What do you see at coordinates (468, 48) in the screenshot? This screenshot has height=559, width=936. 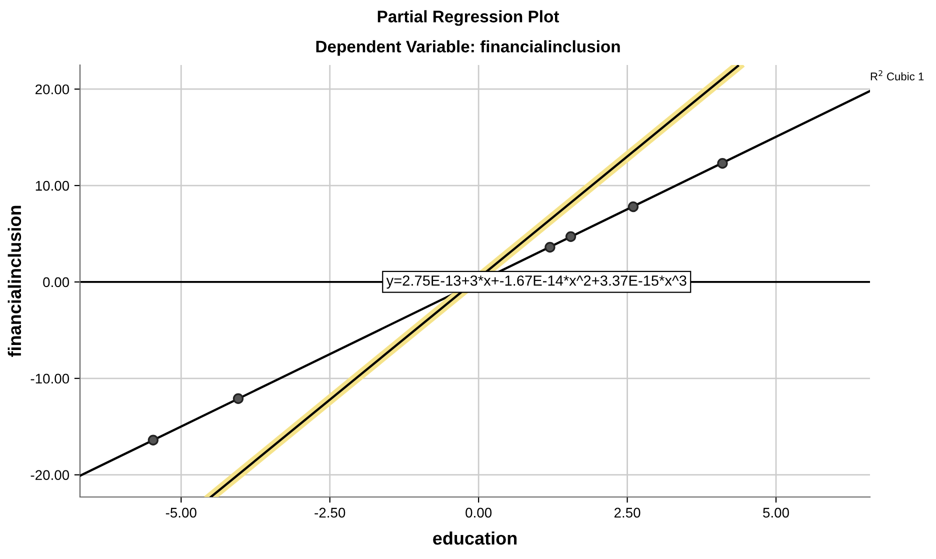 I see `chart-subtitle: Dependent Variable: financialinclusion` at bounding box center [468, 48].